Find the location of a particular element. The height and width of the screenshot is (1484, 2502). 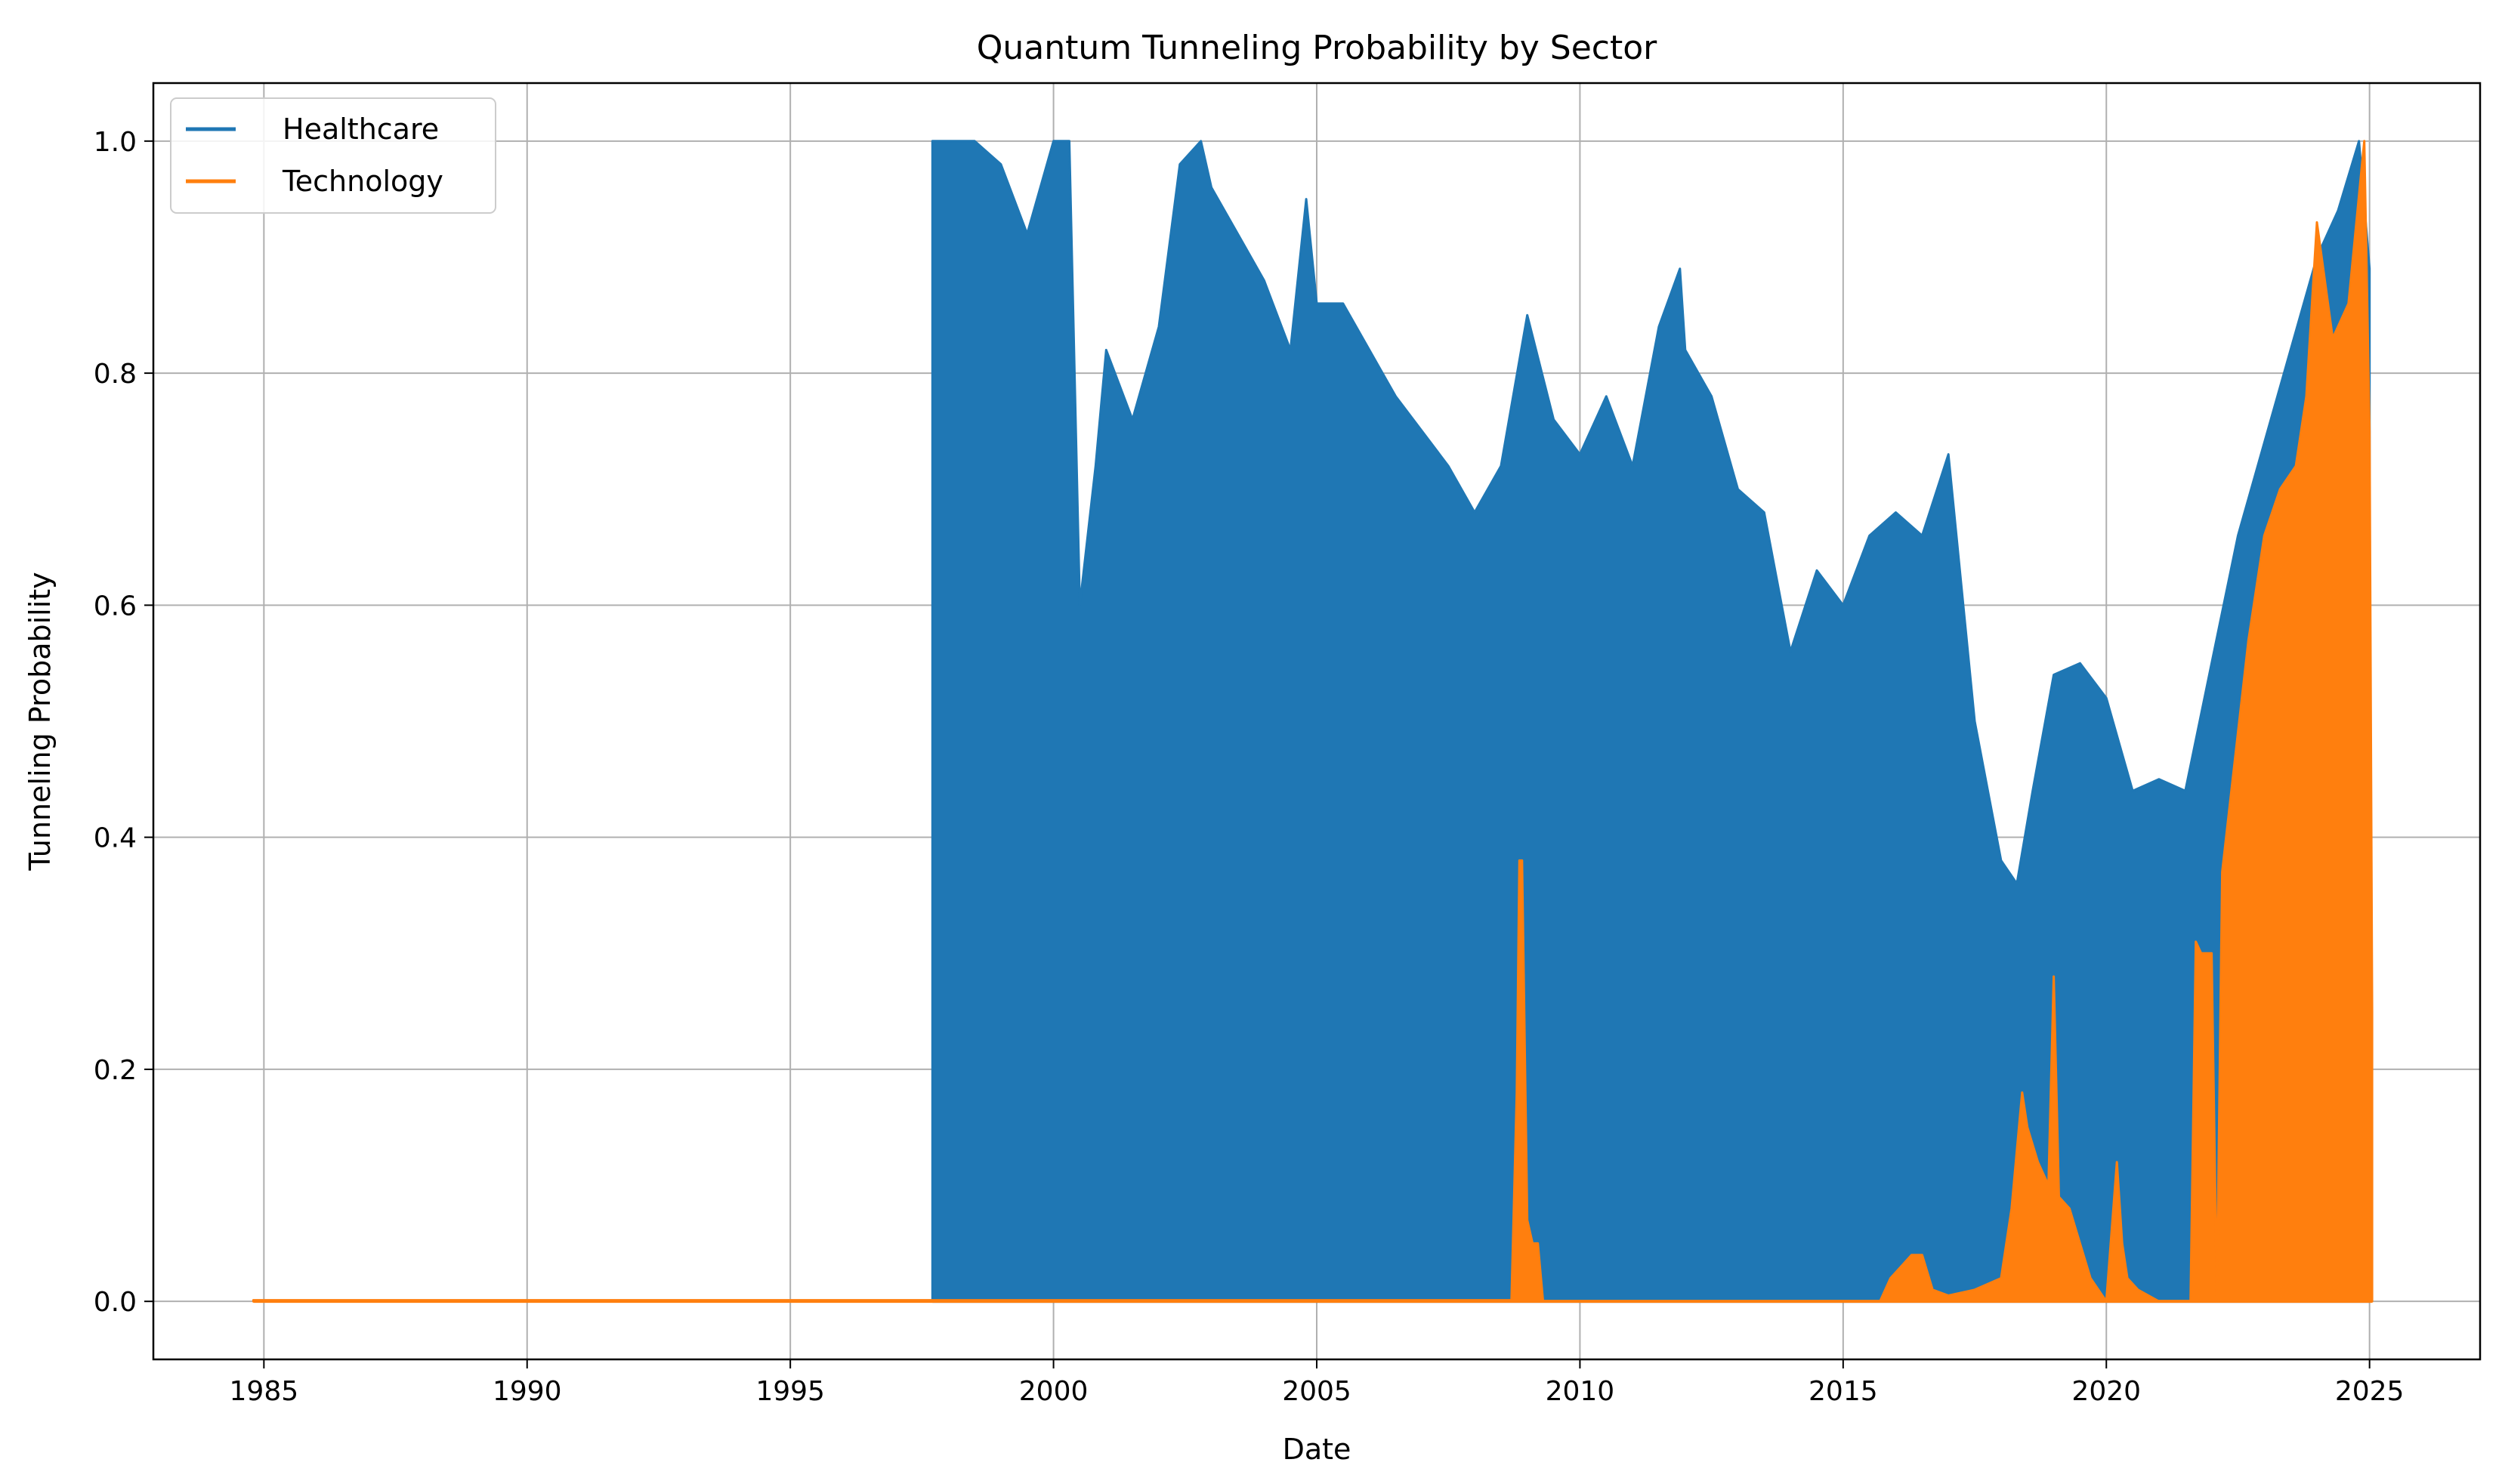

legend-label-healthcare: Healthcare is located at coordinates (361, 129).